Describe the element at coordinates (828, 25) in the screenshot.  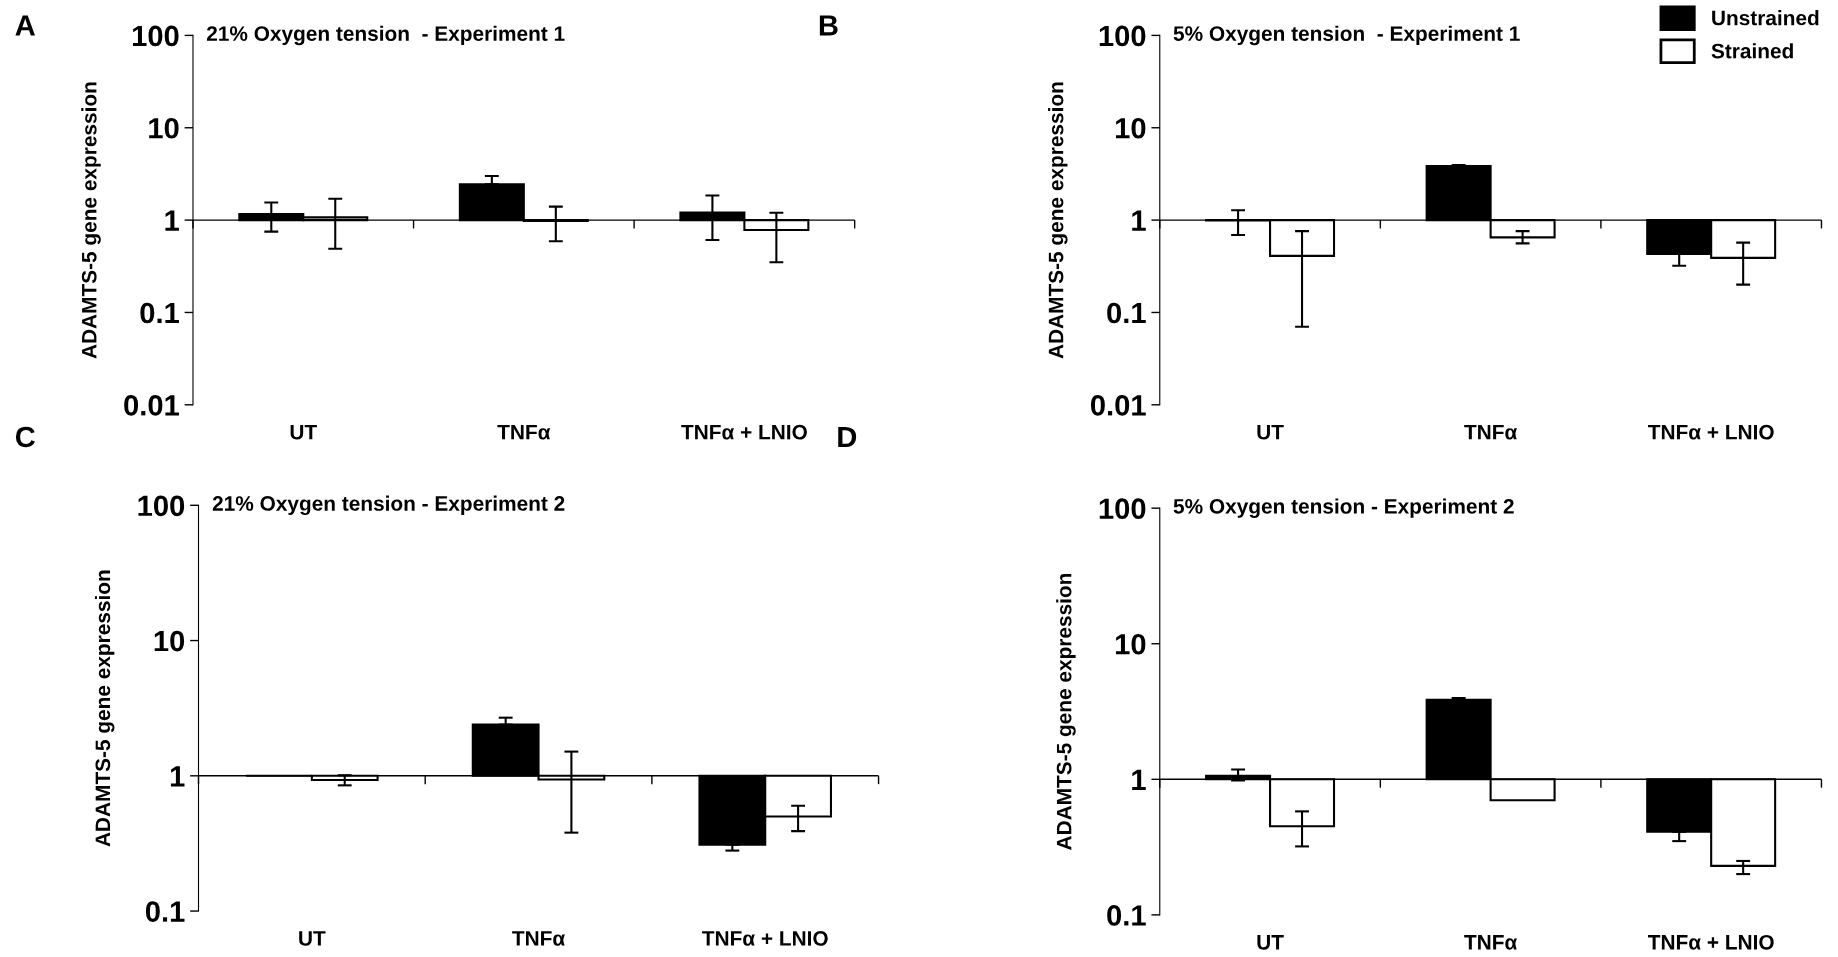
I see `annotation: B` at that location.